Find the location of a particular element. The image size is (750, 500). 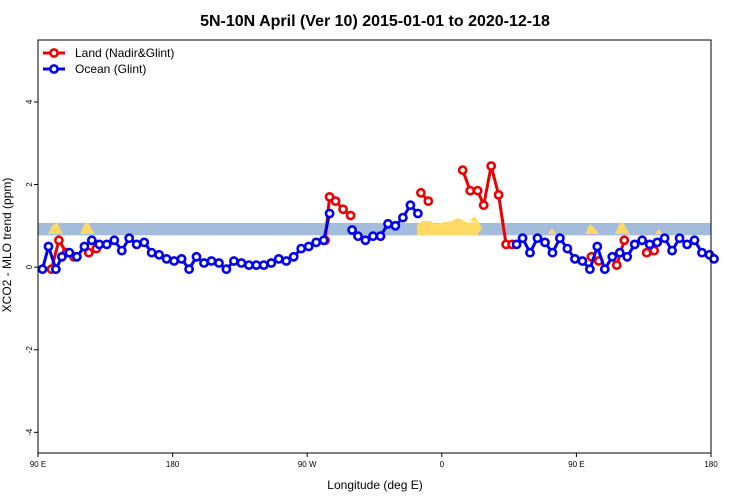

y-tick-label: -2 is located at coordinates (29, 350).